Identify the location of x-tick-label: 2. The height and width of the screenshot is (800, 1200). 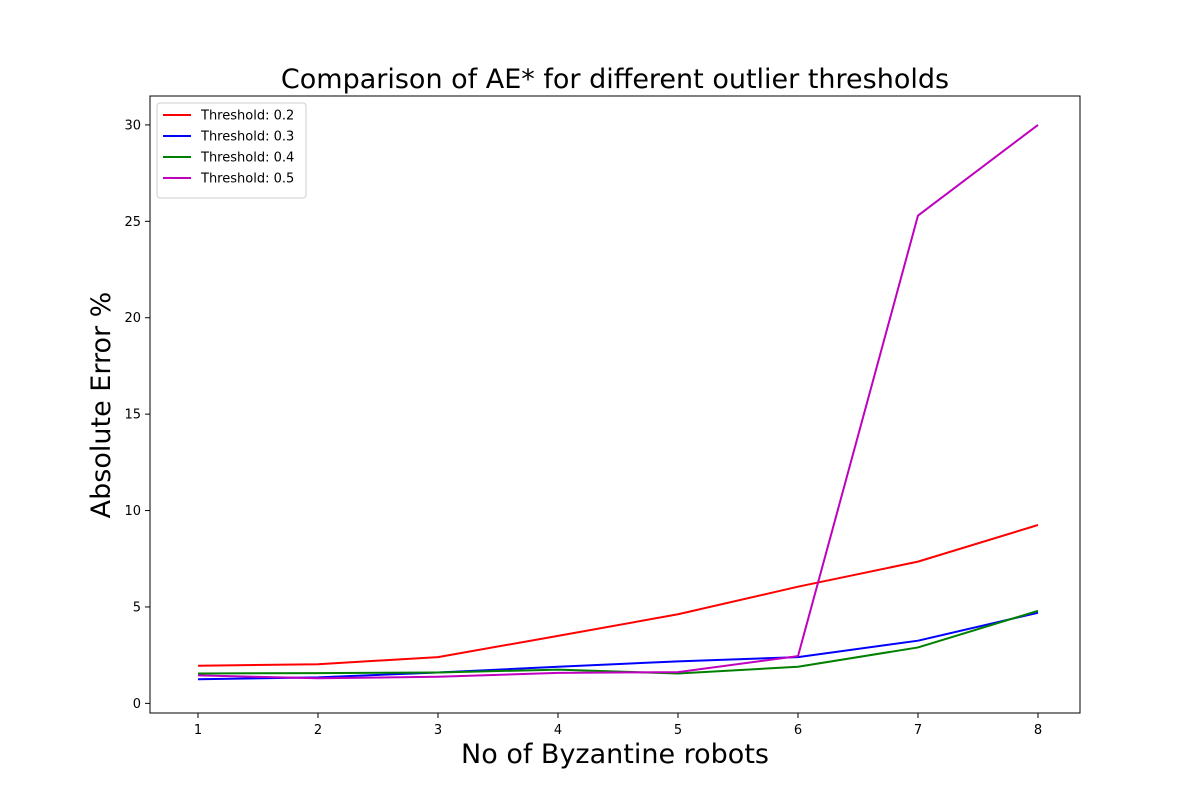
(318, 730).